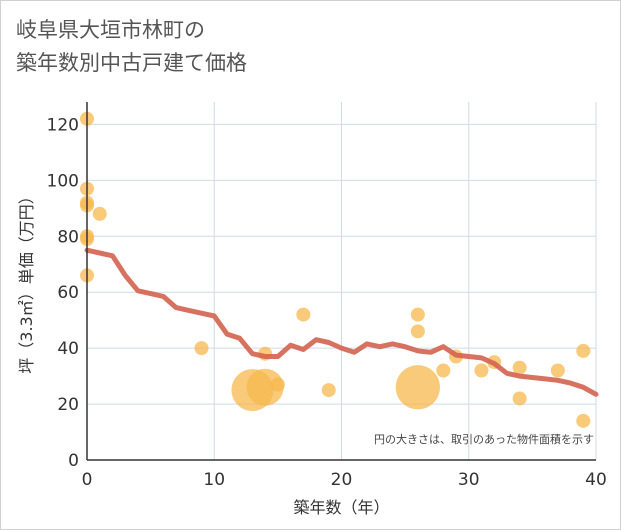  Describe the element at coordinates (469, 480) in the screenshot. I see `x-tick-label: 30` at that location.